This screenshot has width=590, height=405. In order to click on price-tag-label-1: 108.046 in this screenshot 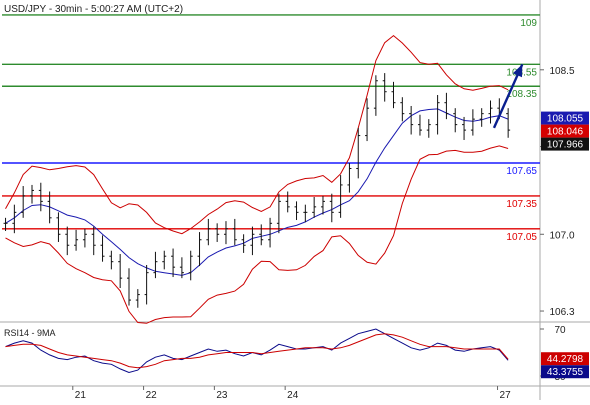, I will do `click(565, 132)`.